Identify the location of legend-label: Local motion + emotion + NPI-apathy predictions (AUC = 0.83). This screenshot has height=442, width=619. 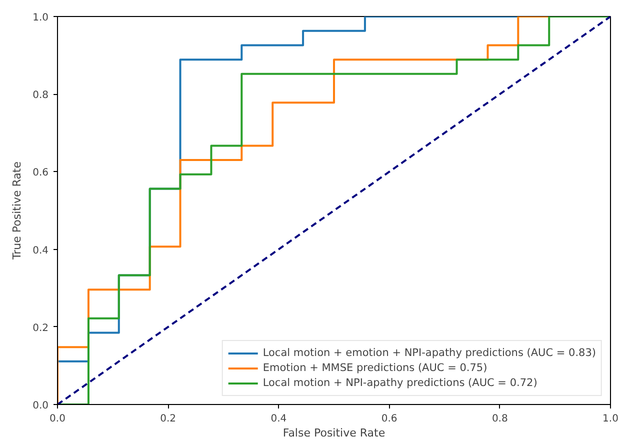
(429, 353).